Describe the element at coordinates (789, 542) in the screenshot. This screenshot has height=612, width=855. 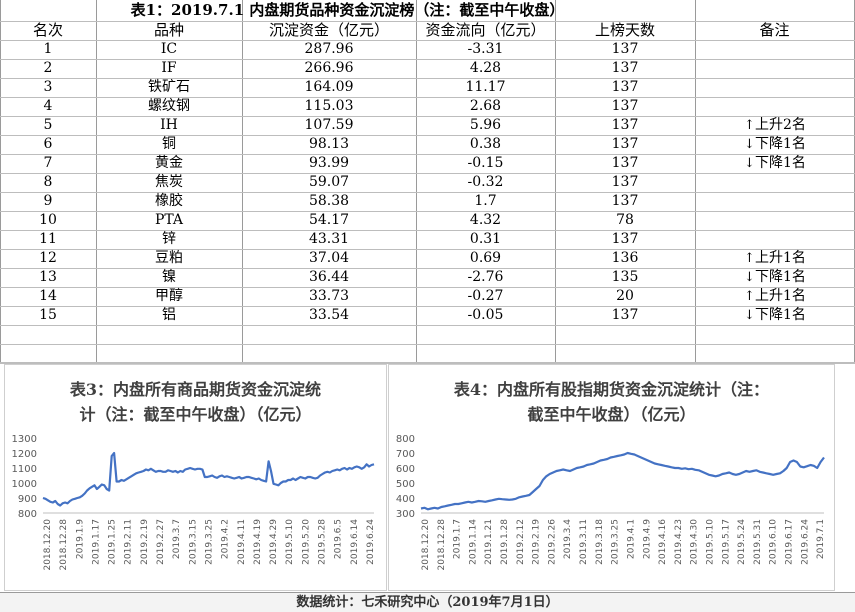
I see `x-tick-label: 2019.6.17` at that location.